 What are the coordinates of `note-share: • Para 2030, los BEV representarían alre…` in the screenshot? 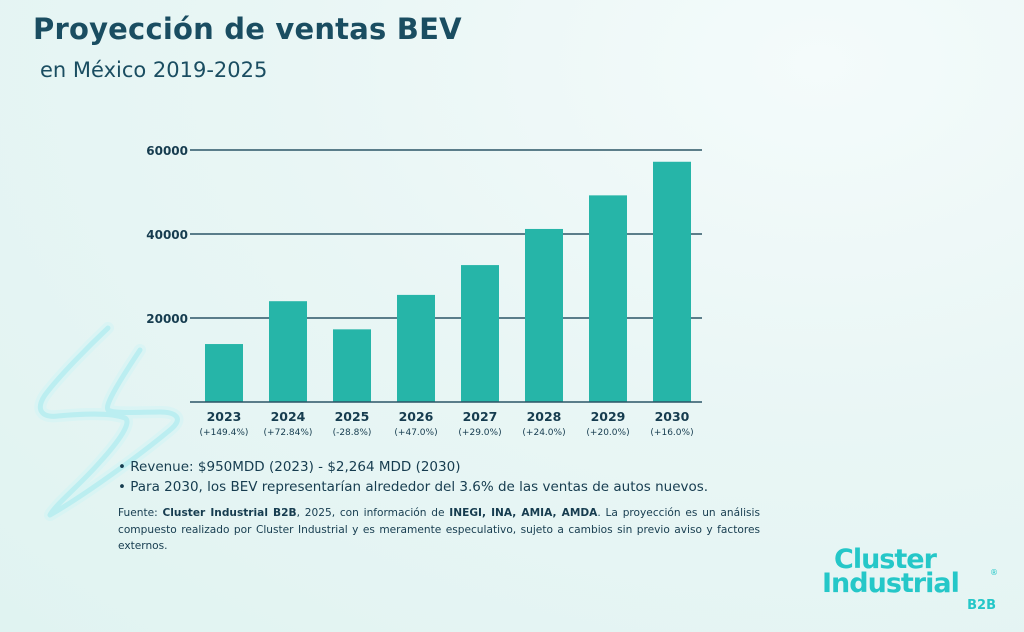 It's located at (413, 487).